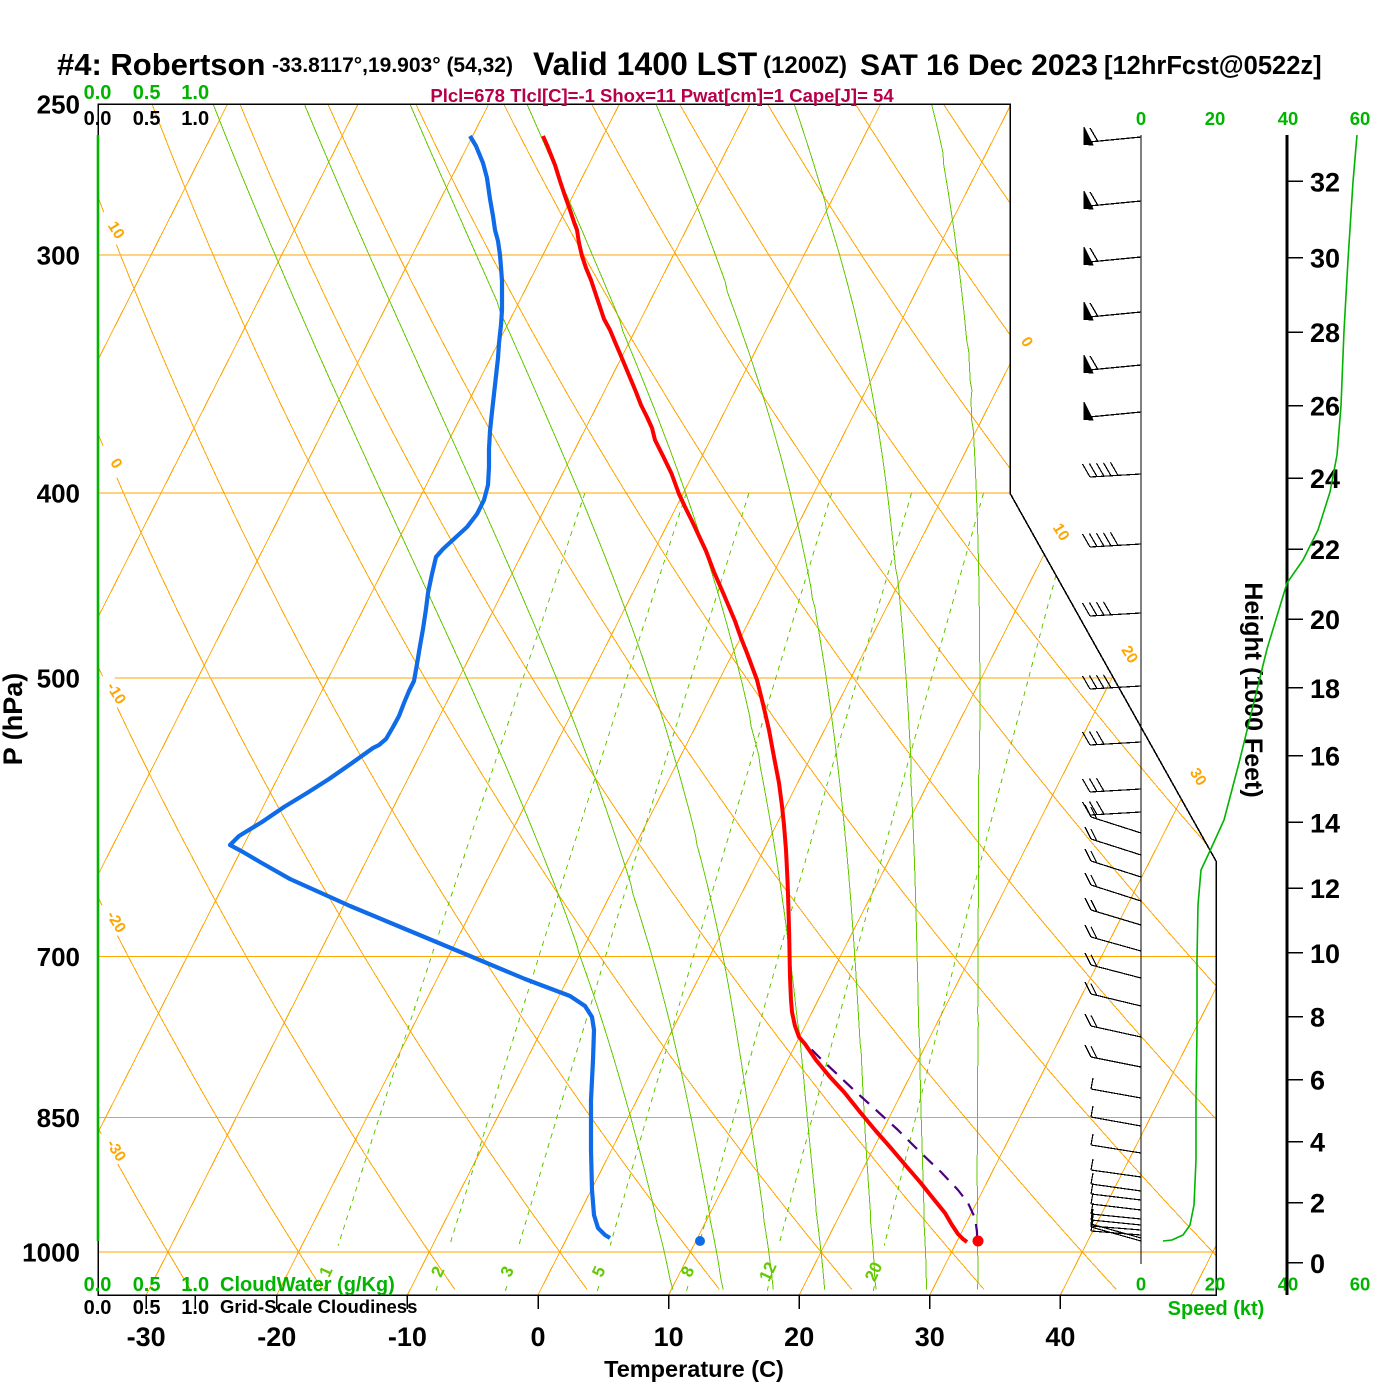 The height and width of the screenshot is (1400, 1400). I want to click on svg-text: 300, so click(58, 256).